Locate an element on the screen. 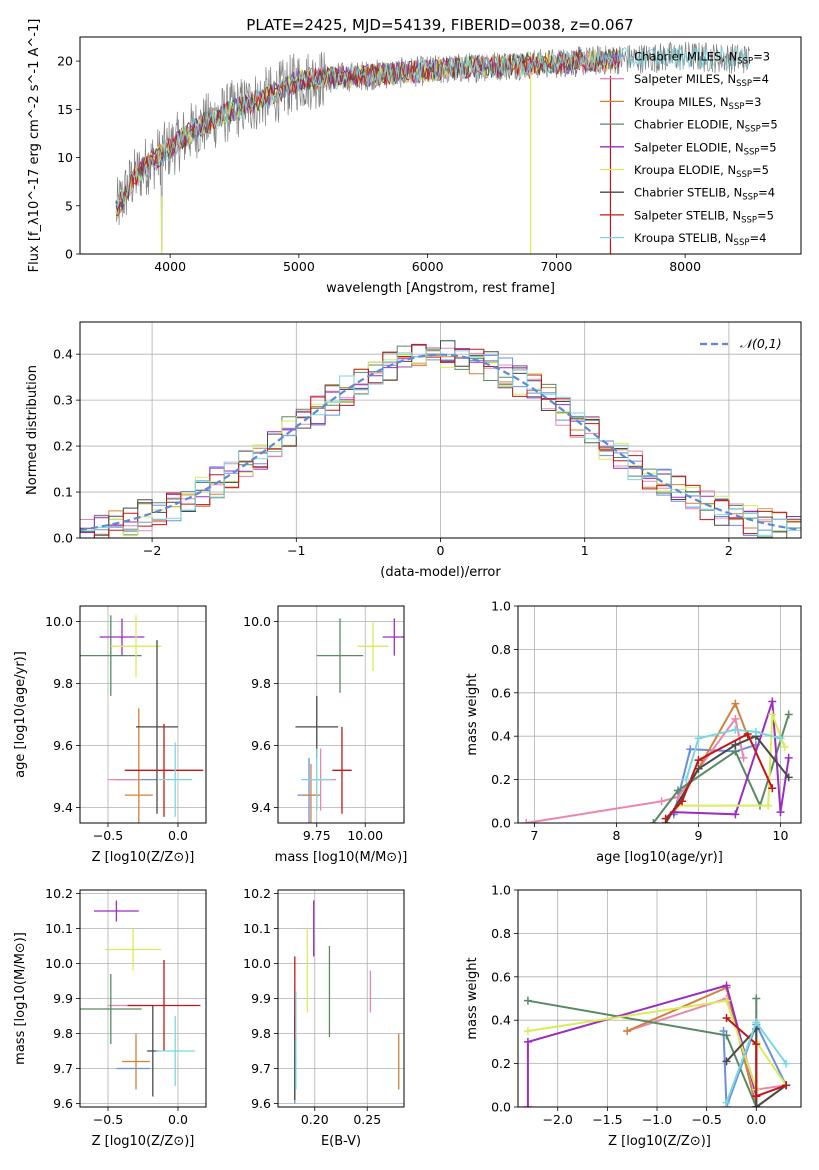 The width and height of the screenshot is (819, 1170). y-tick-label: 9.7 is located at coordinates (63, 1068).